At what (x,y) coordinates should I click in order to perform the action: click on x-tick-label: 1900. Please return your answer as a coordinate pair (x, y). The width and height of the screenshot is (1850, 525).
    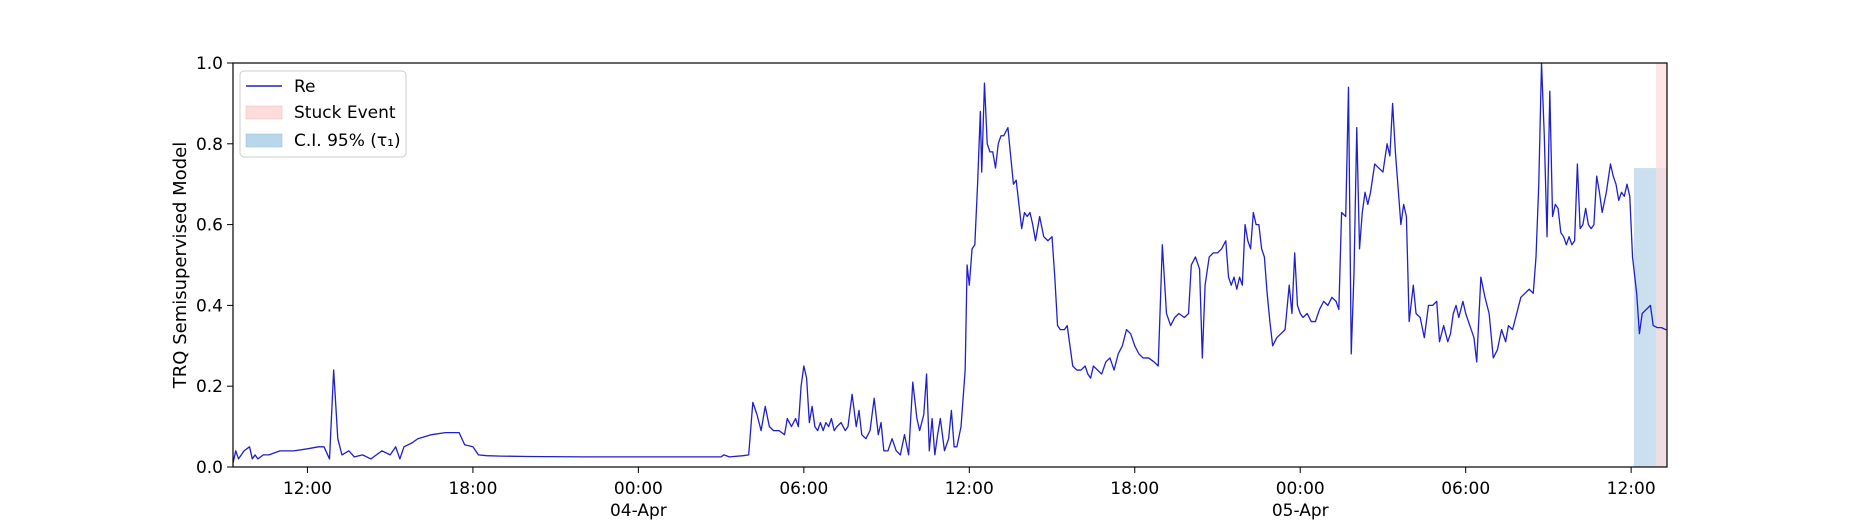
    Looking at the image, I should click on (638, 524).